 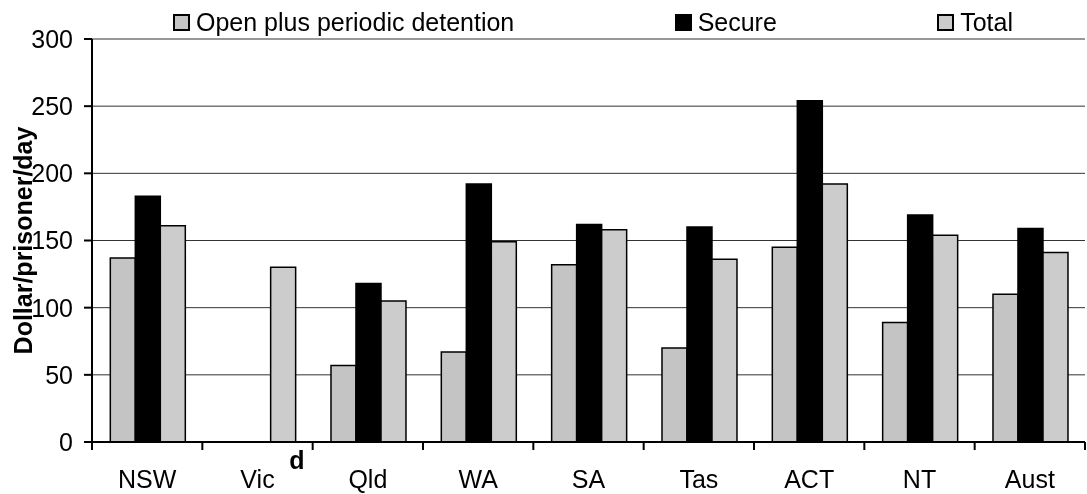 I want to click on x-tick-label: WA, so click(x=478, y=479).